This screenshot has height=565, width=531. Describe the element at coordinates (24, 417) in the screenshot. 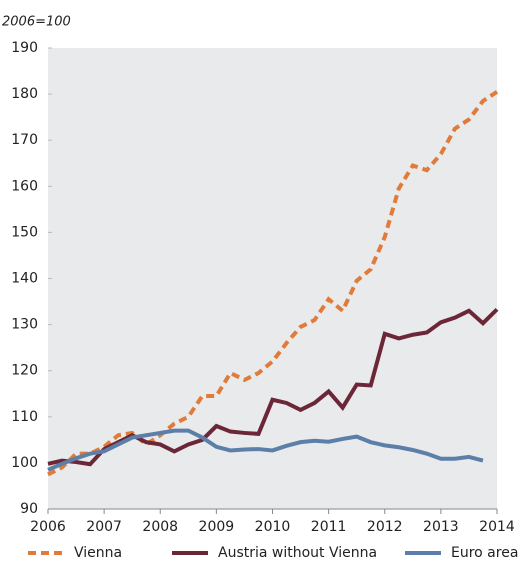

I see `y-tick-label: 110` at that location.